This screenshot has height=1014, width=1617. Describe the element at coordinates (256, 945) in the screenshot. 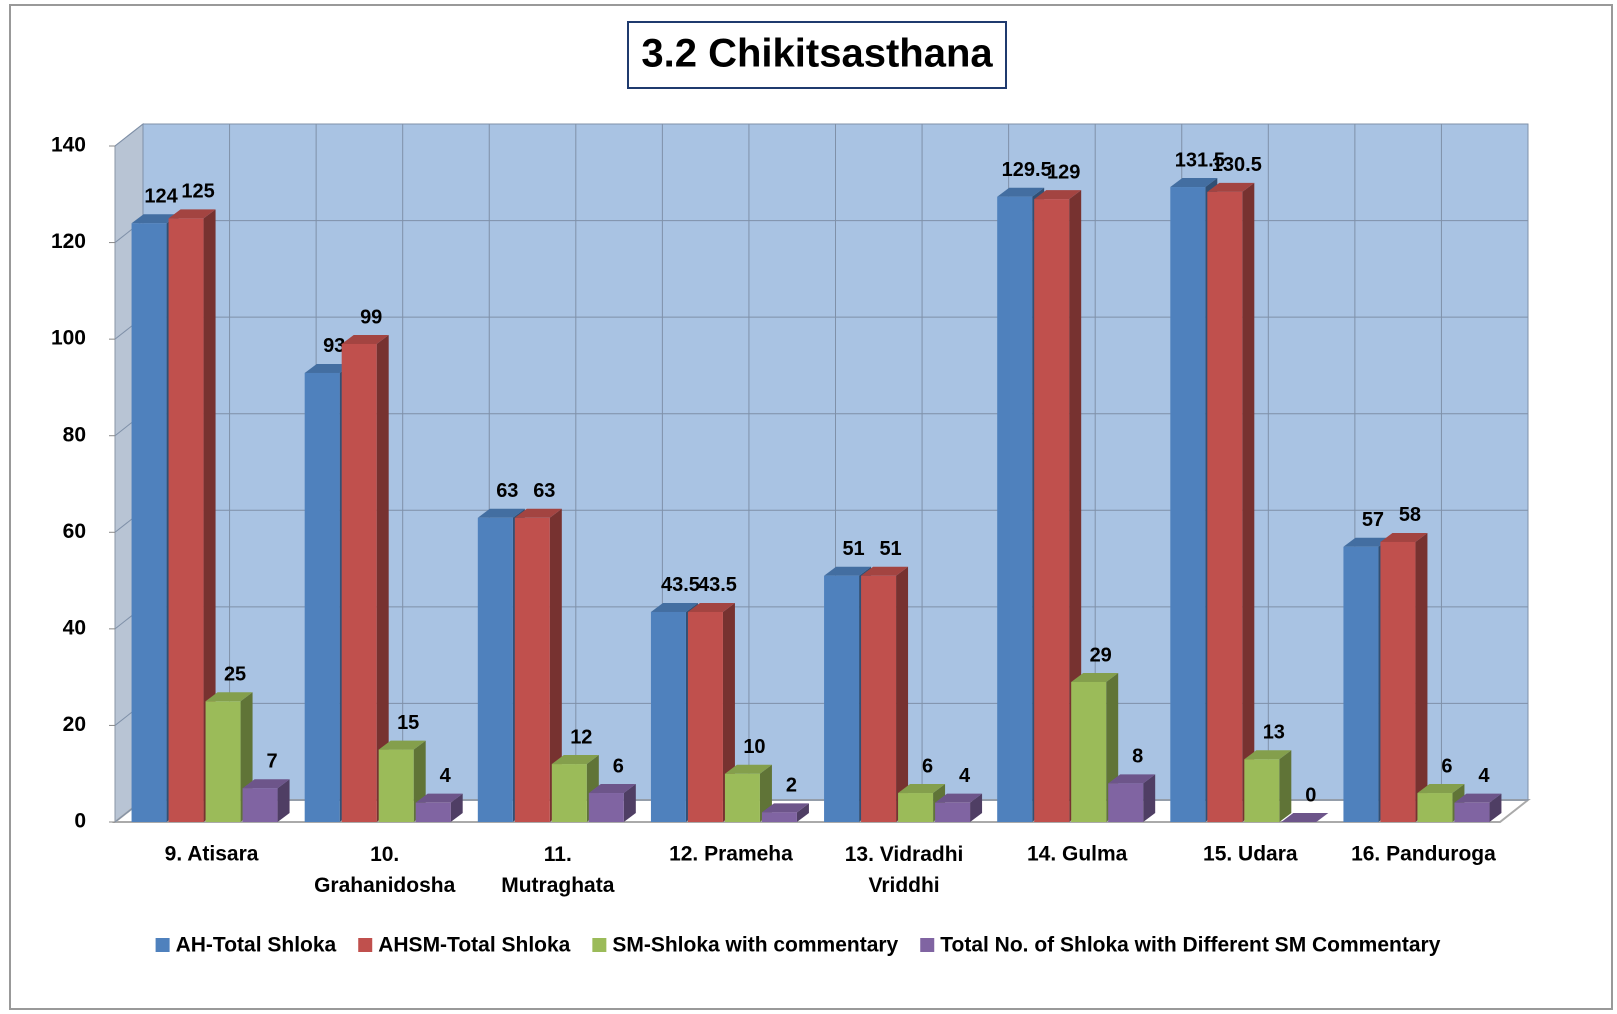

I see `legend-label: AH-Total Shloka` at that location.